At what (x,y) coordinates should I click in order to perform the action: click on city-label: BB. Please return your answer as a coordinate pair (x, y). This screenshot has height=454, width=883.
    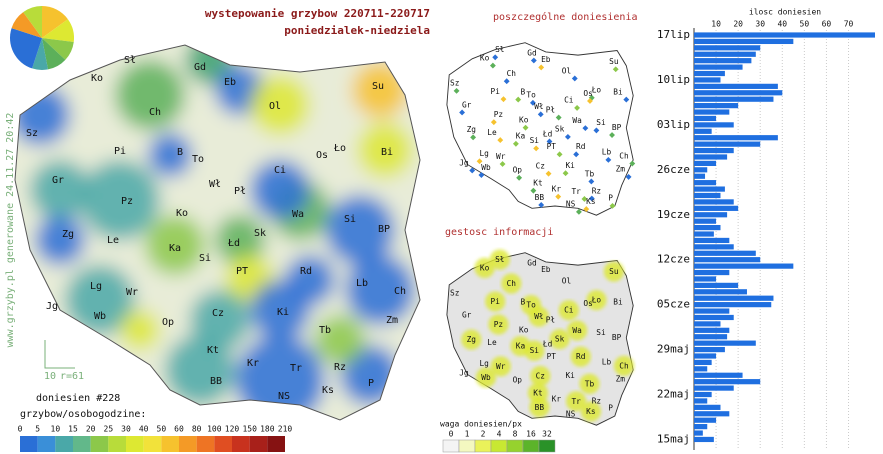
    Looking at the image, I should click on (216, 381).